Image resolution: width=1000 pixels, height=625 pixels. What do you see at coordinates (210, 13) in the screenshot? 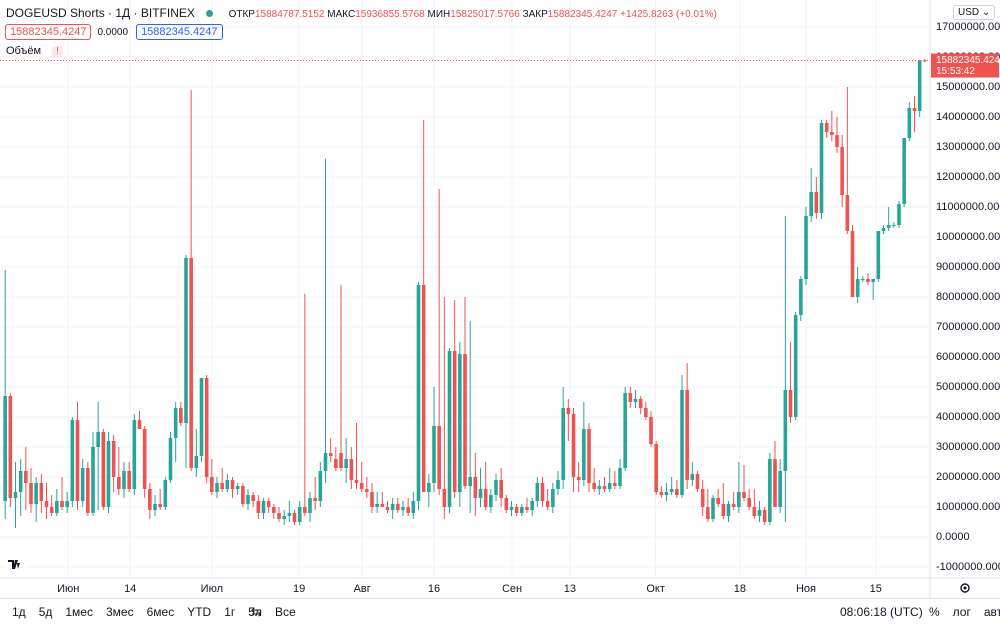
I see `status-dot` at bounding box center [210, 13].